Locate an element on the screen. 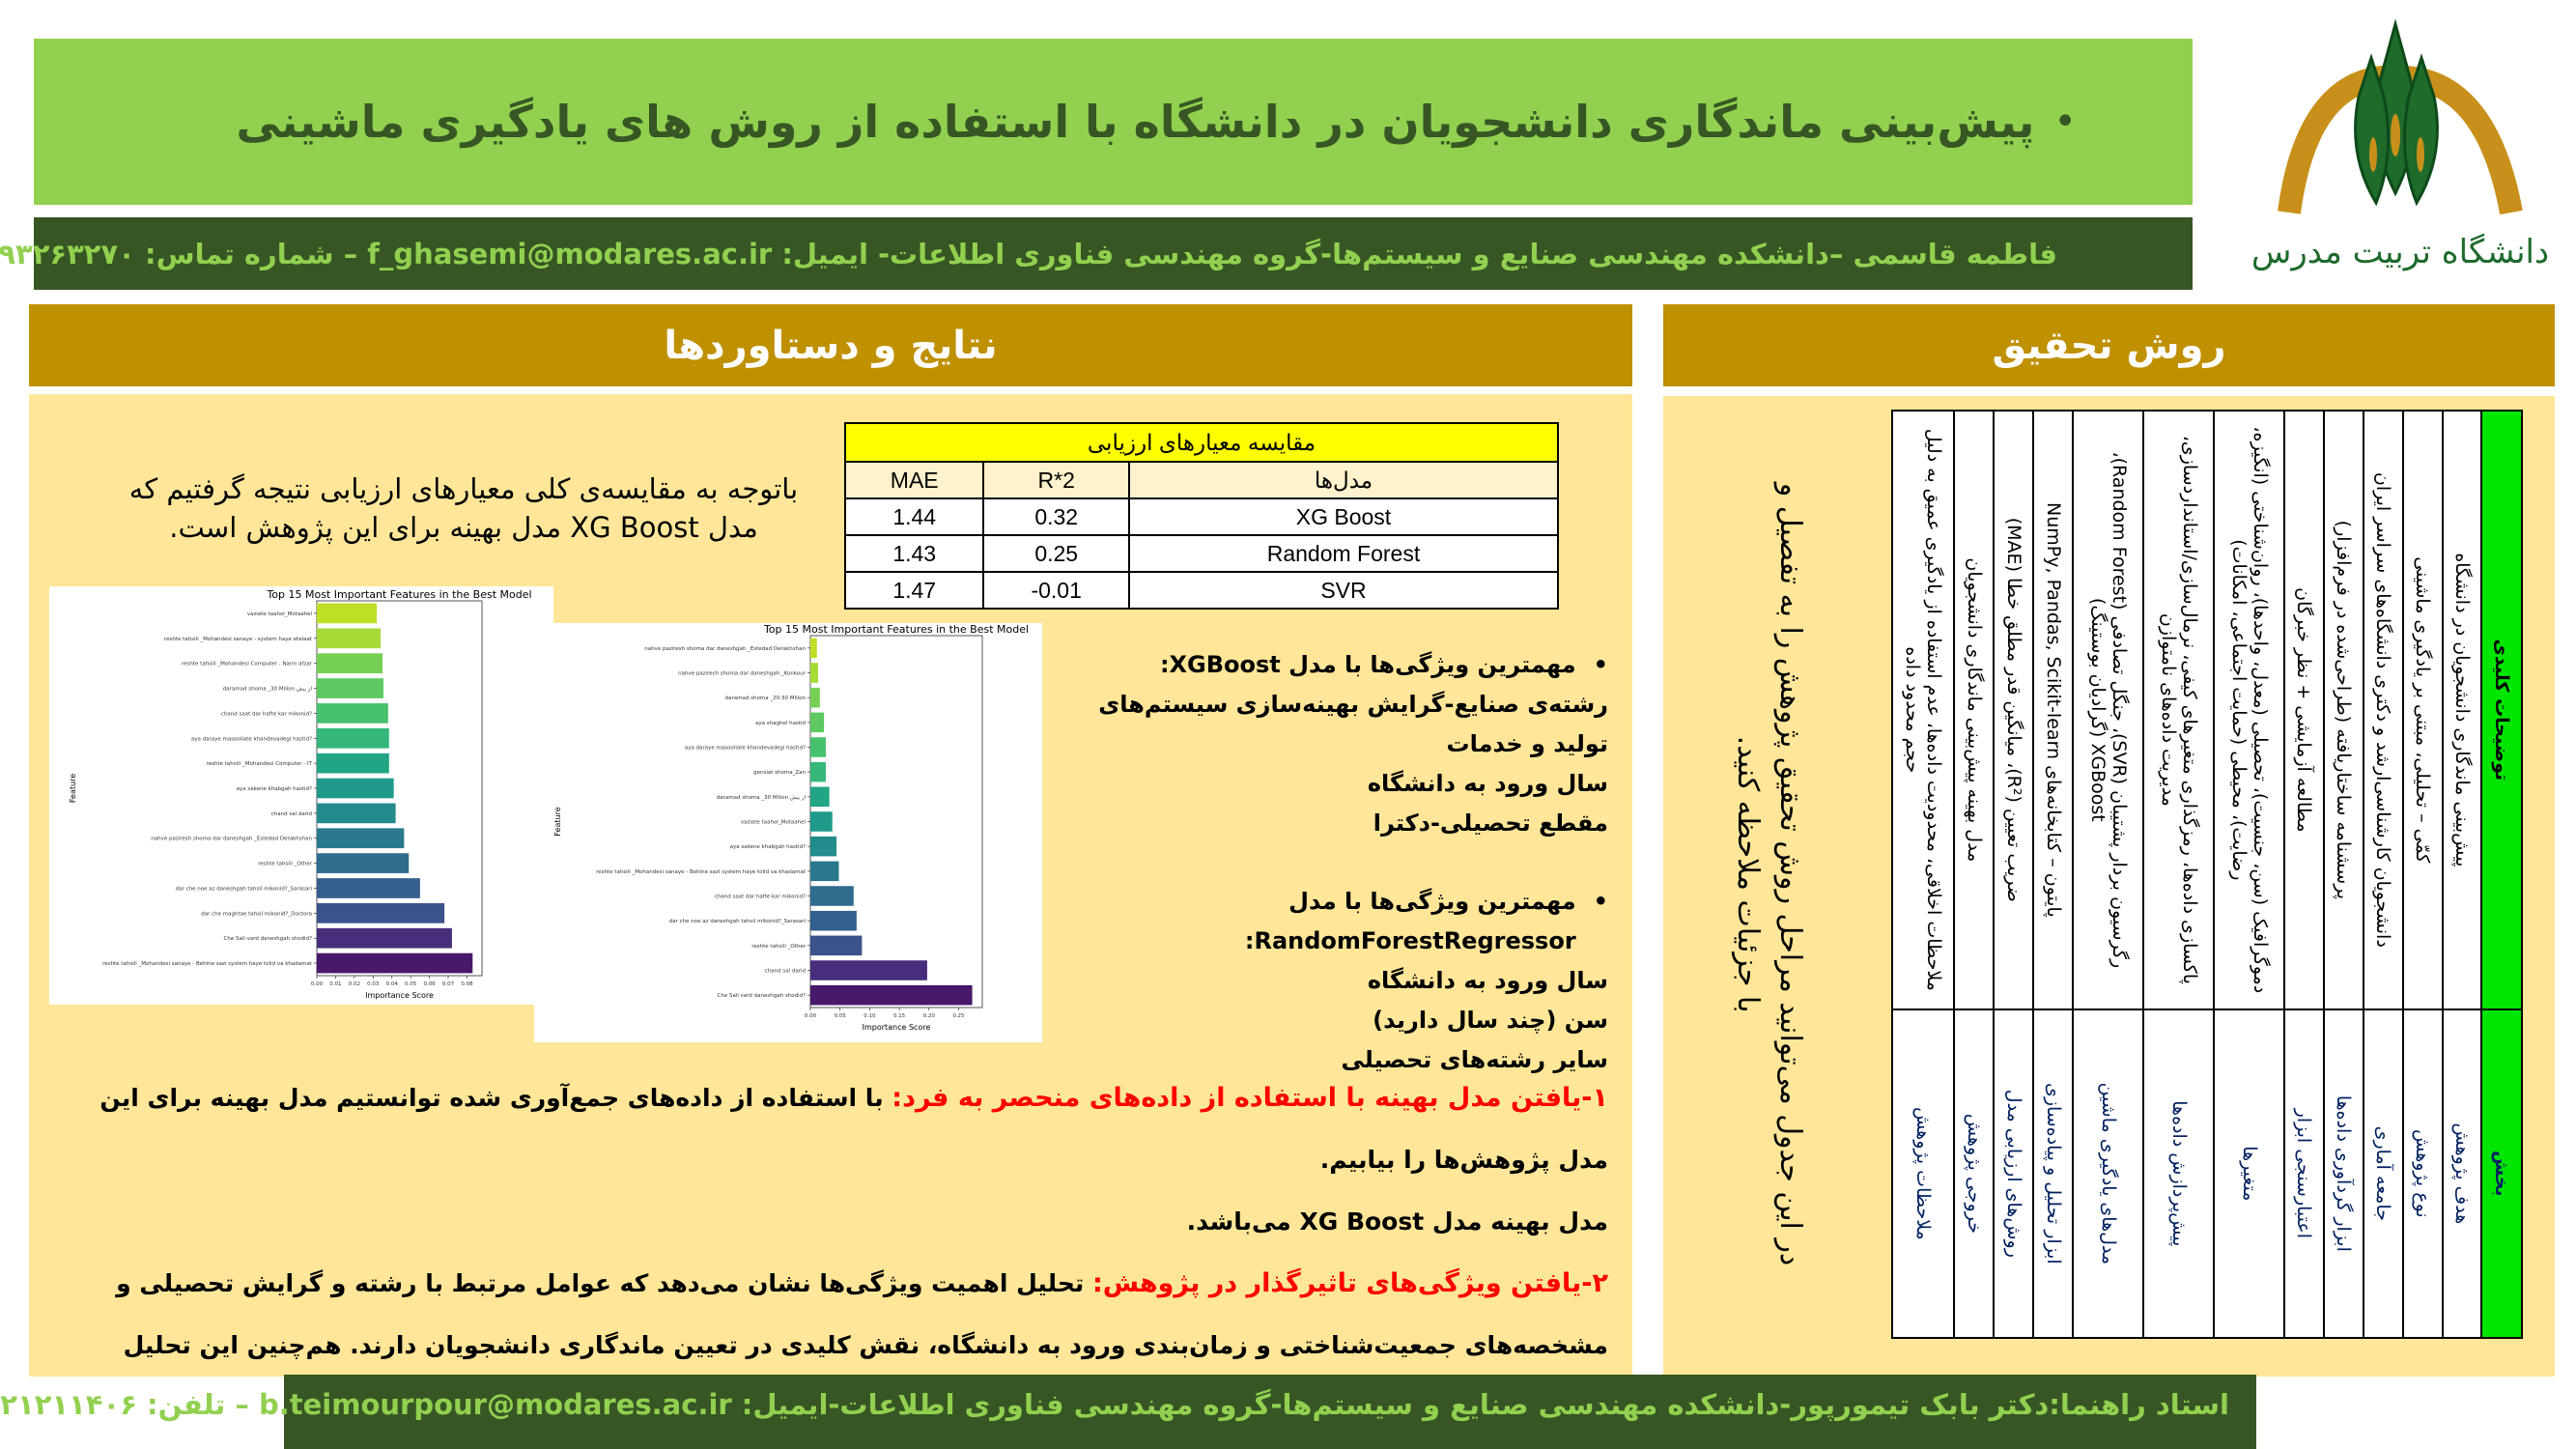  x-tick-label: 0.15 is located at coordinates (899, 1016).